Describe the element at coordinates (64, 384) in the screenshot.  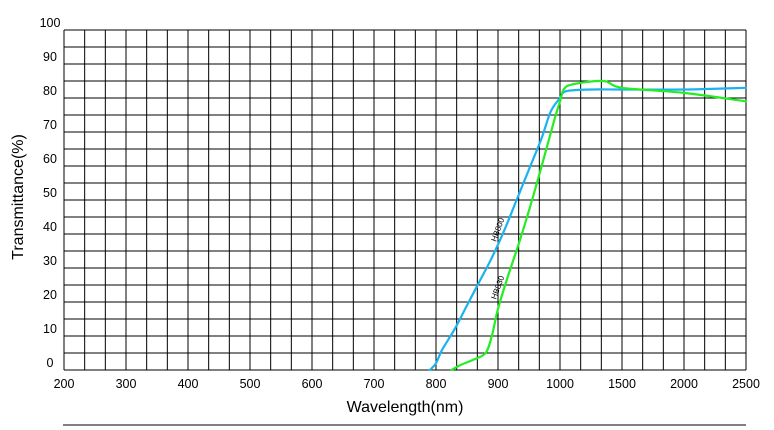
I see `x-tick-label: 200` at that location.